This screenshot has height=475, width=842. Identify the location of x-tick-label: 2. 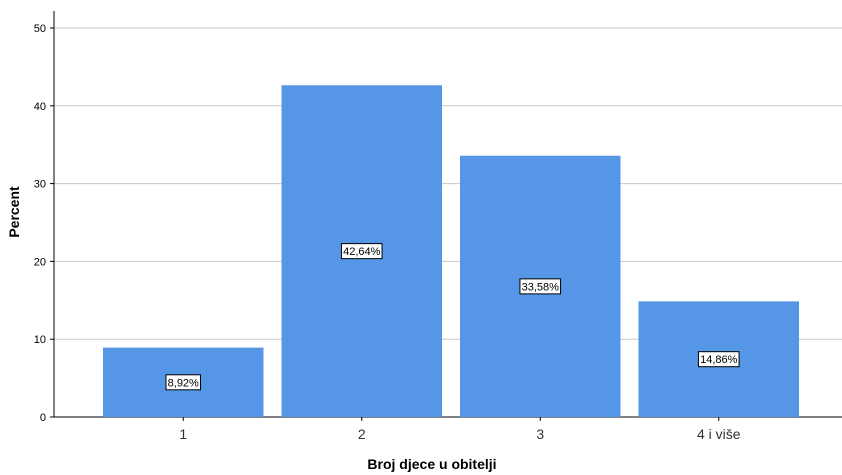
(362, 434).